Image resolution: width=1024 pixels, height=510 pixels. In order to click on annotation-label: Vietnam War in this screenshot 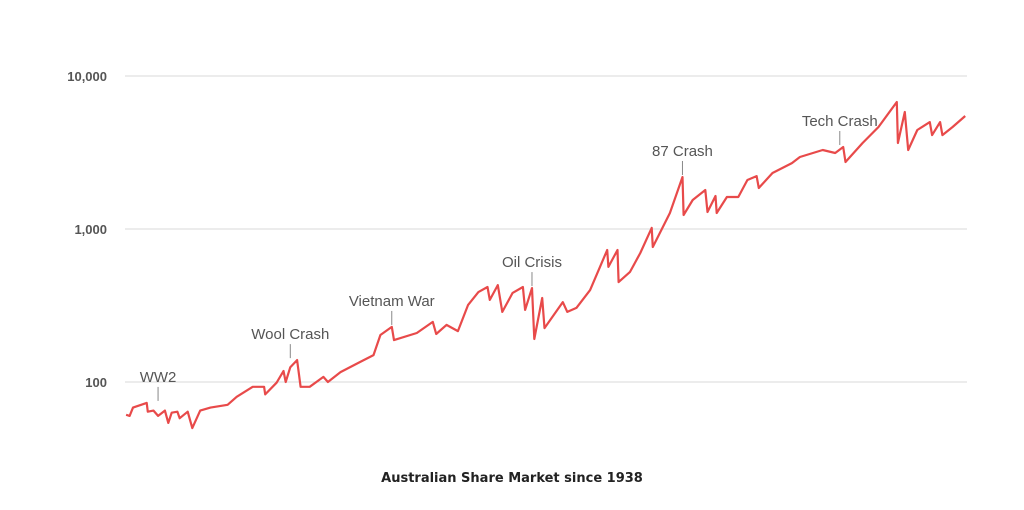, I will do `click(392, 301)`.